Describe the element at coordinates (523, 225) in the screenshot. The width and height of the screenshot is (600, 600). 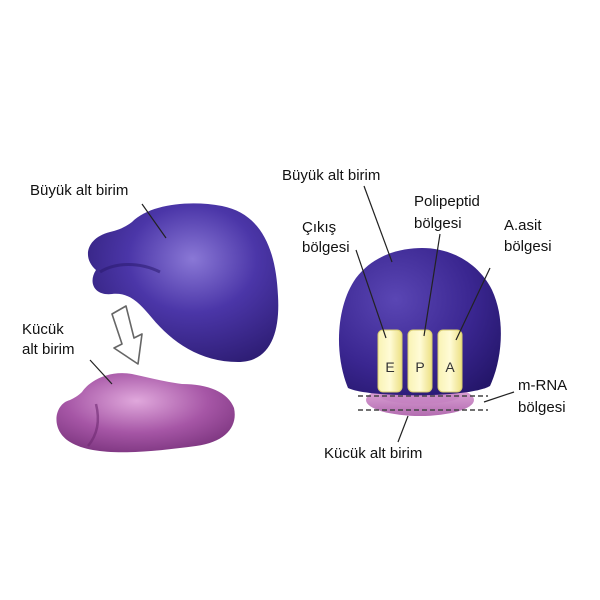
I see `aminoacid-site-label-line1: A.asit` at that location.